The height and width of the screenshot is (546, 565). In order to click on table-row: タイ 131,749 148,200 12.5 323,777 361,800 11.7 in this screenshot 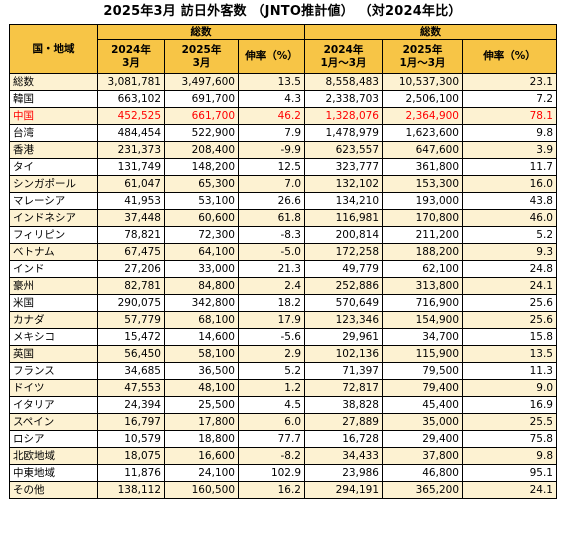, I will do `click(283, 167)`.